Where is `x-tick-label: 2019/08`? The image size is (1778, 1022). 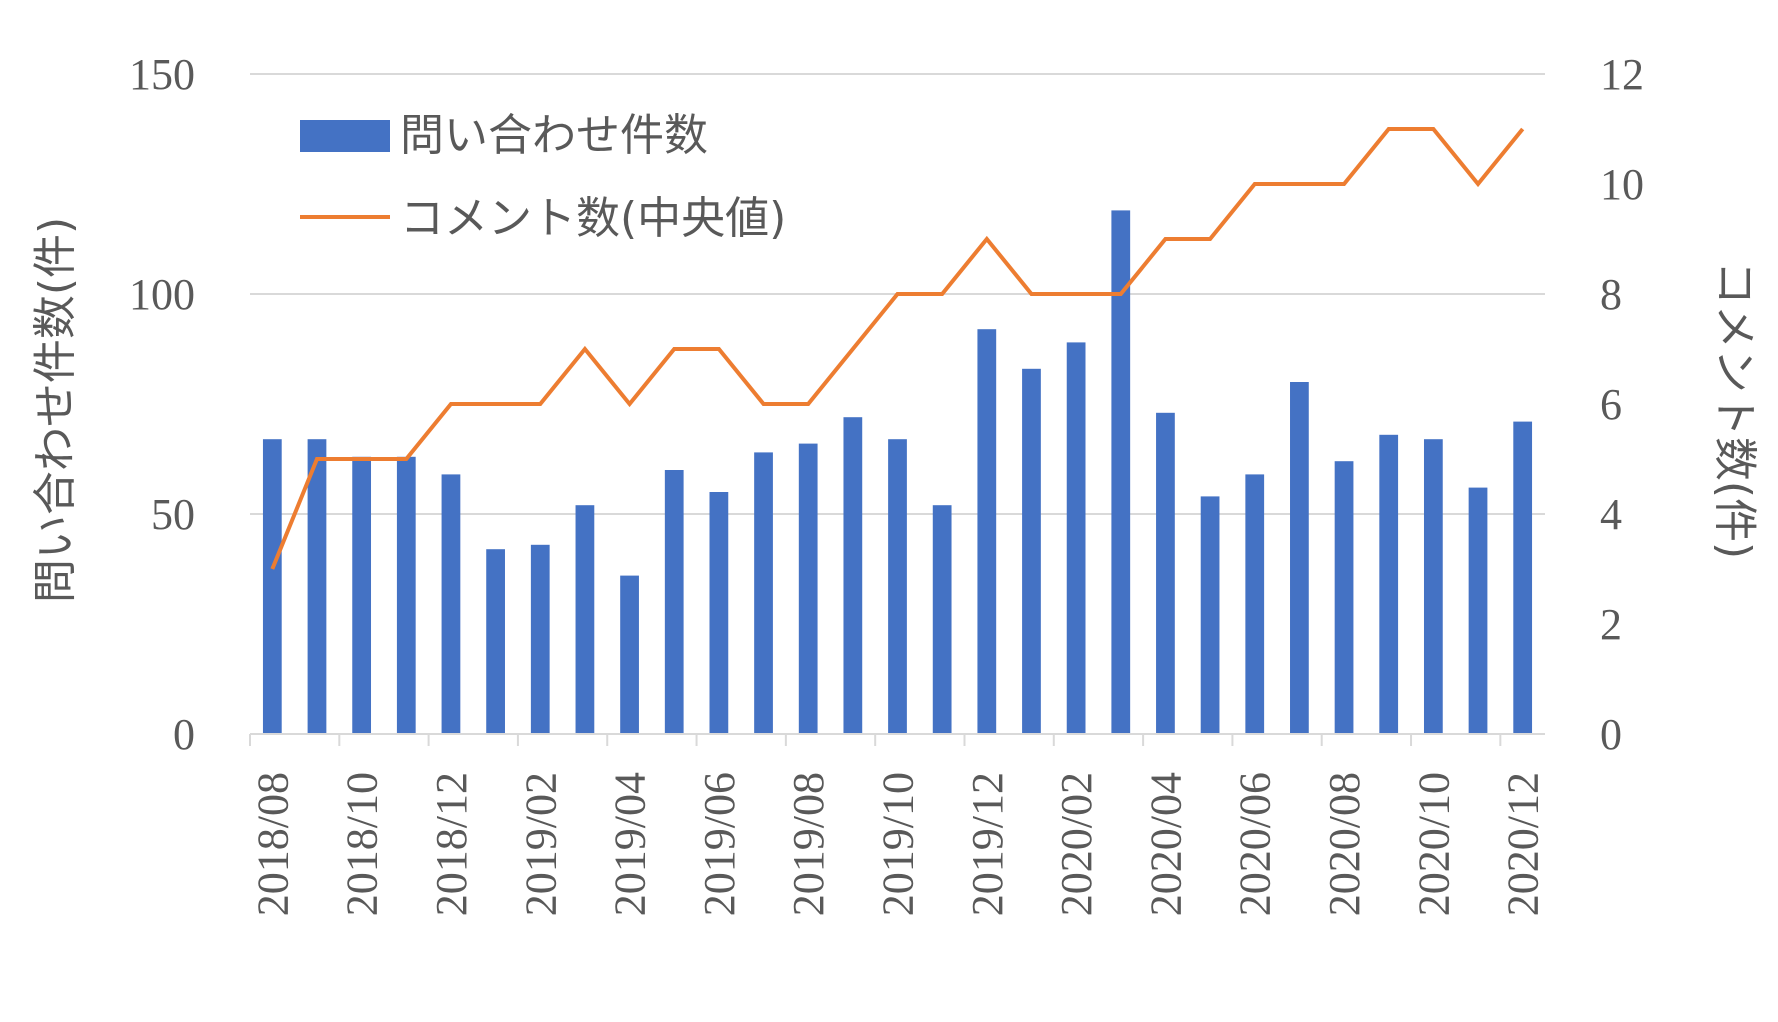
x-tick-label: 2019/08 is located at coordinates (808, 844).